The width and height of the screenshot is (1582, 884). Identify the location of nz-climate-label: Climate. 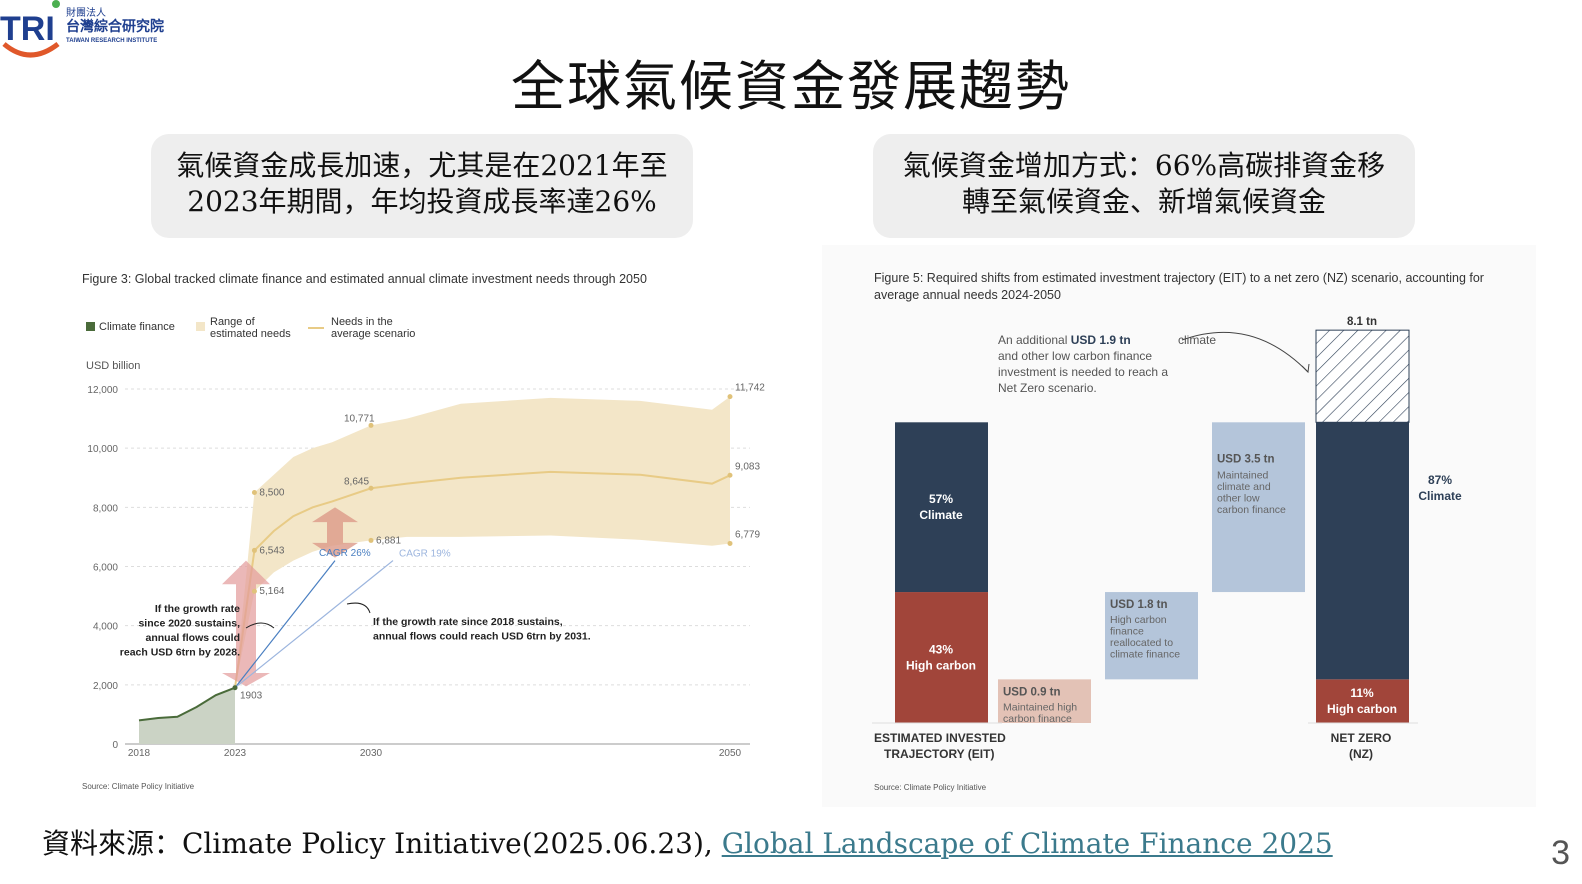
(1440, 496).